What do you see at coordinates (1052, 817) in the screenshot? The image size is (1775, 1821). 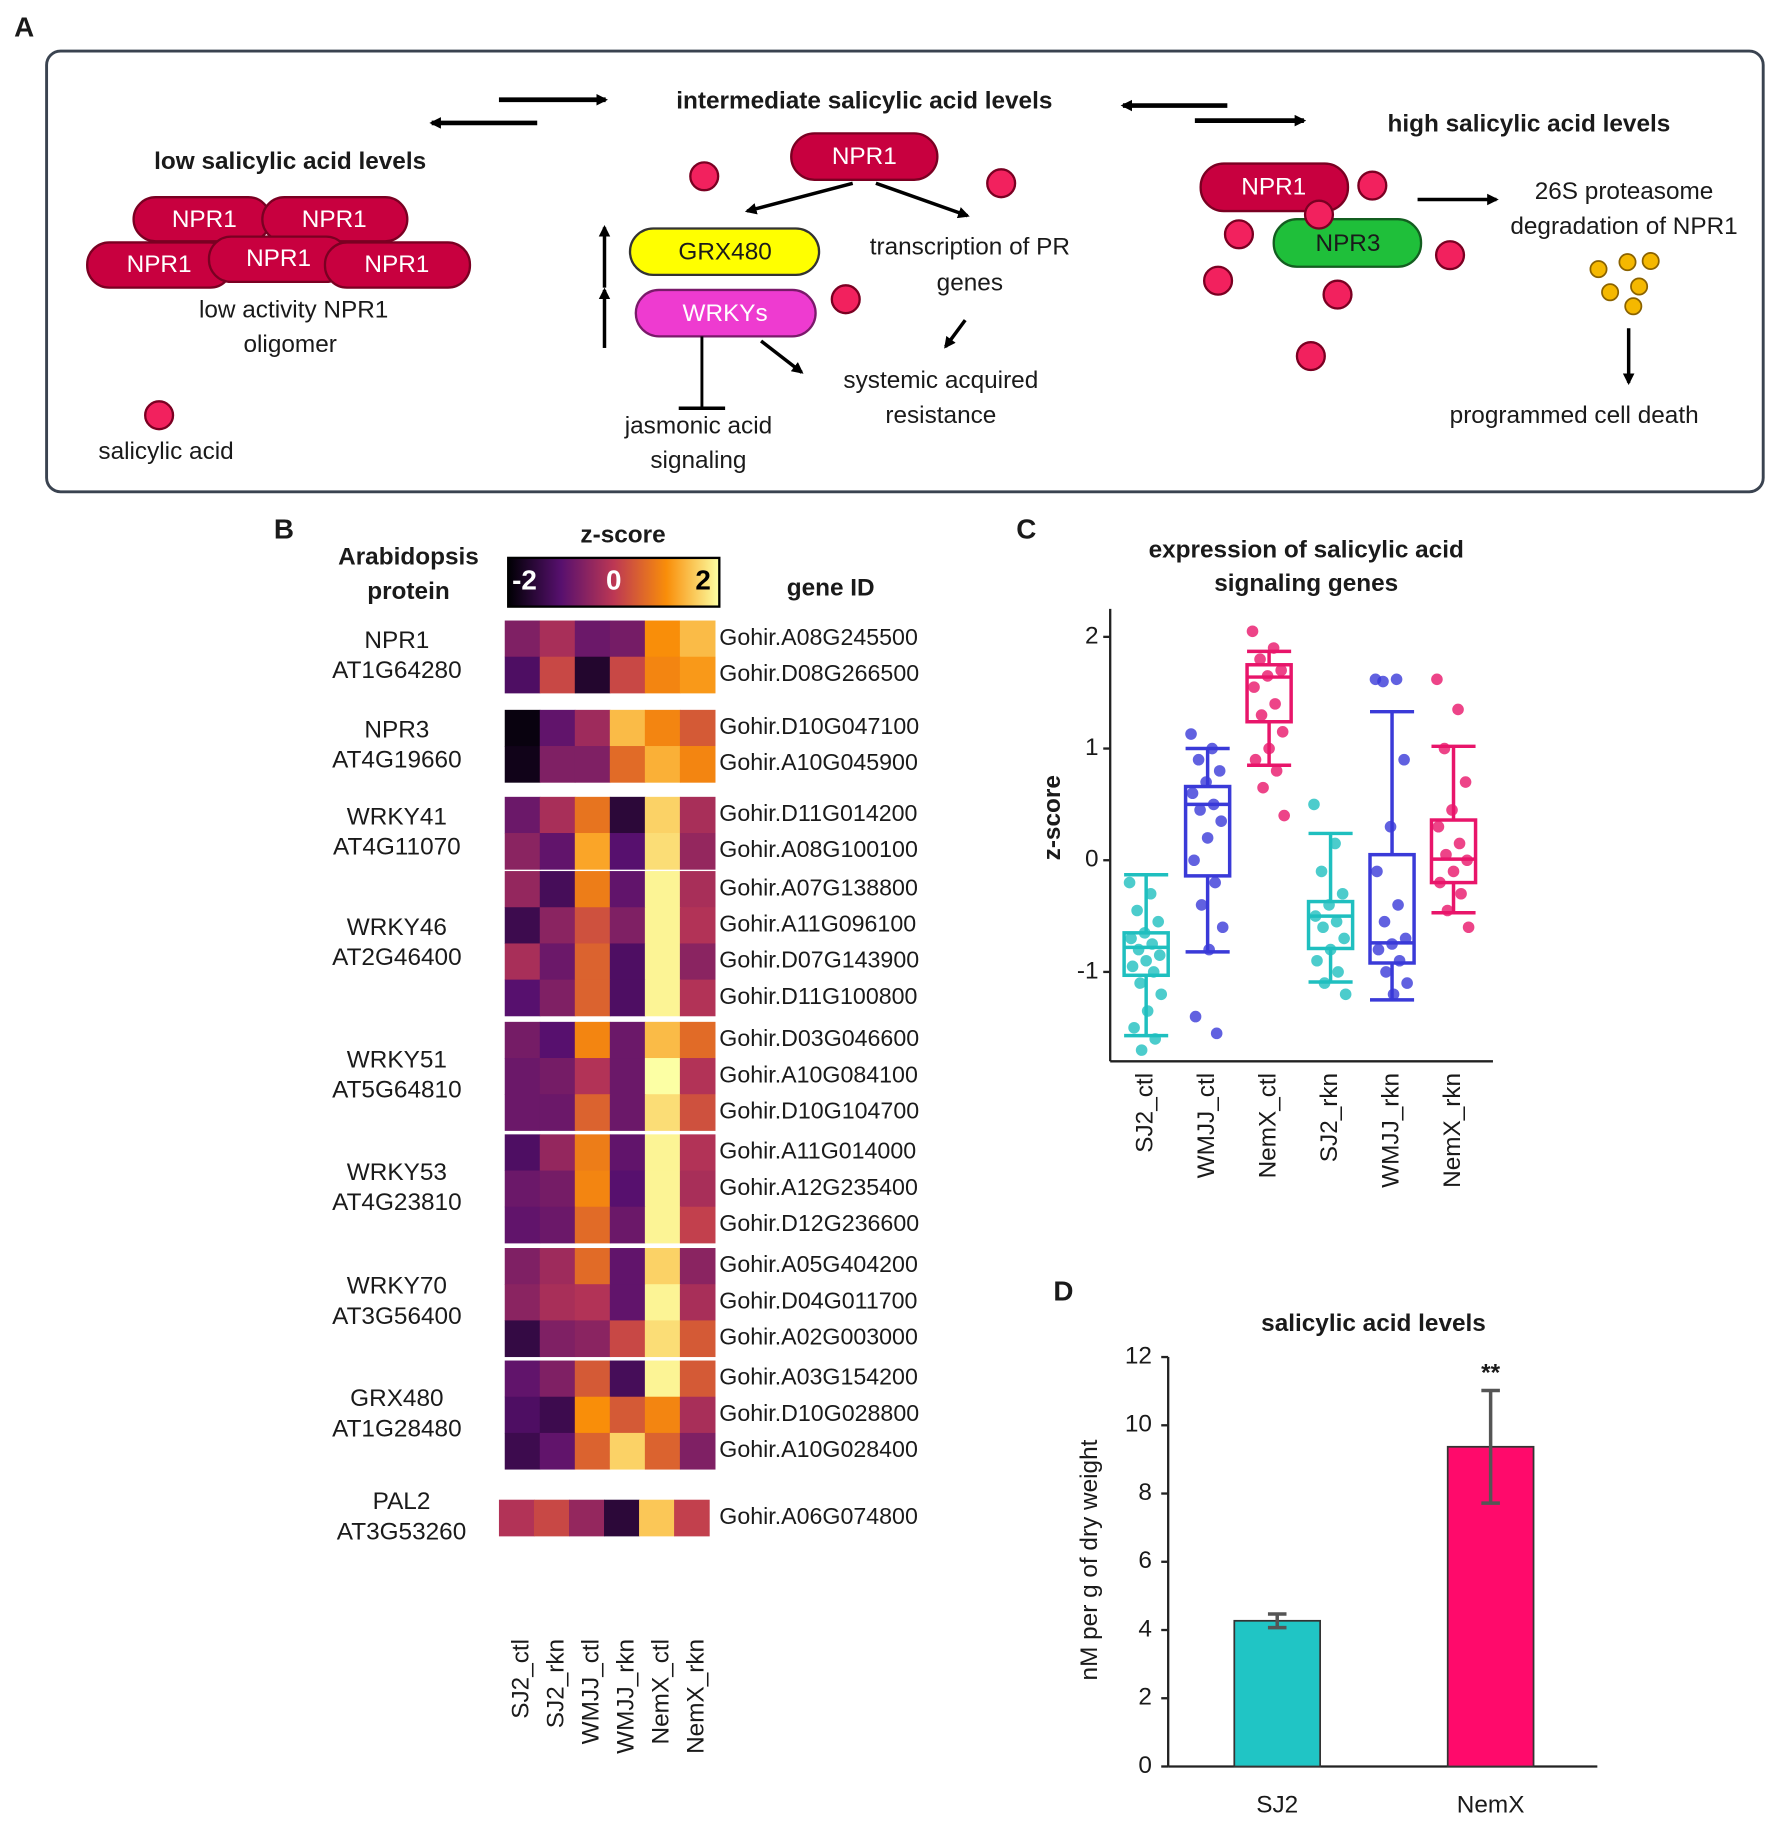 I see `y-axis-label: z-score` at bounding box center [1052, 817].